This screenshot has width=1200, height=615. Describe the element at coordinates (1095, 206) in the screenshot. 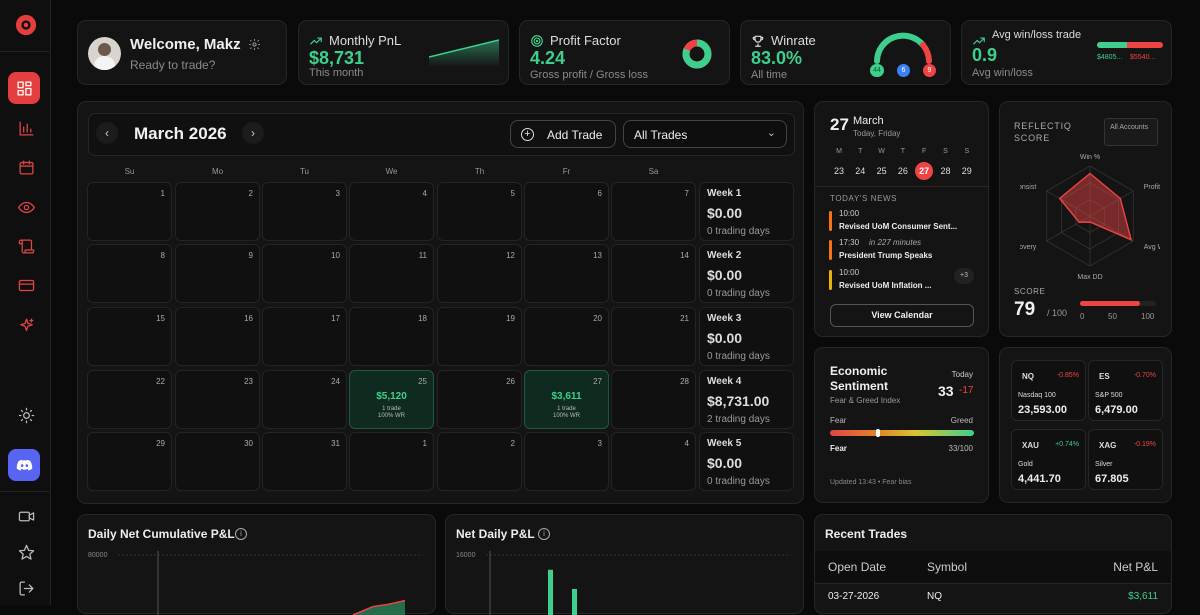

I see `radar-score-area` at that location.